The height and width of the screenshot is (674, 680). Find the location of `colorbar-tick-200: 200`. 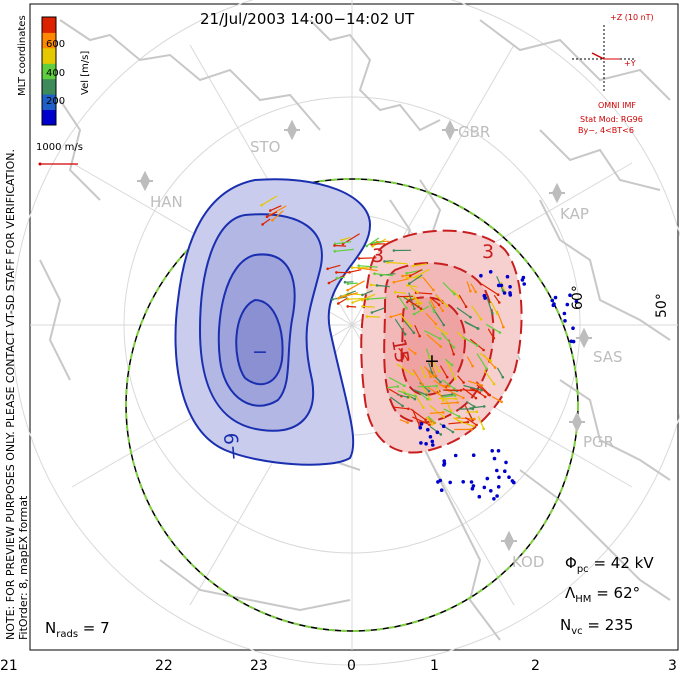

colorbar-tick-200: 200 is located at coordinates (55, 101).